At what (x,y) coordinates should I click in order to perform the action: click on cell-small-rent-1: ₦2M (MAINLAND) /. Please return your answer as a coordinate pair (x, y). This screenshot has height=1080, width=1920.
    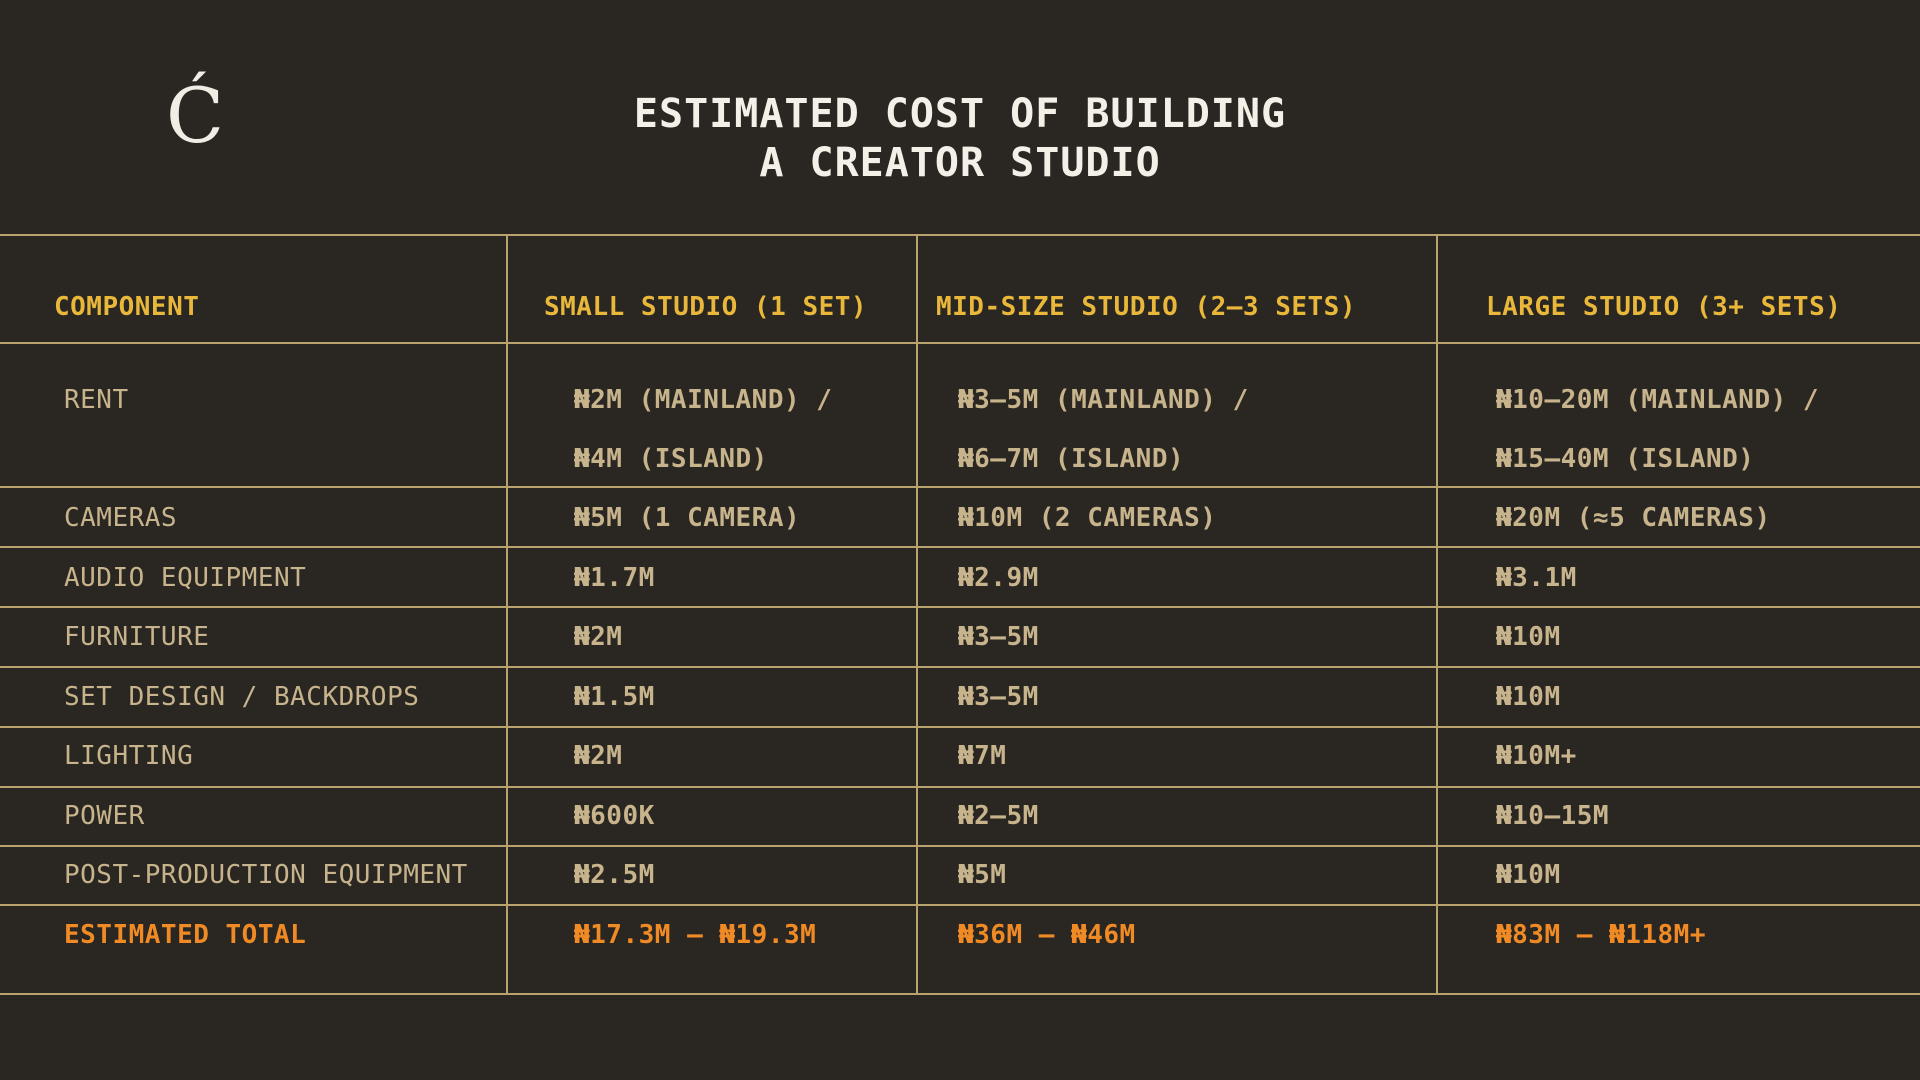
    Looking at the image, I should click on (703, 400).